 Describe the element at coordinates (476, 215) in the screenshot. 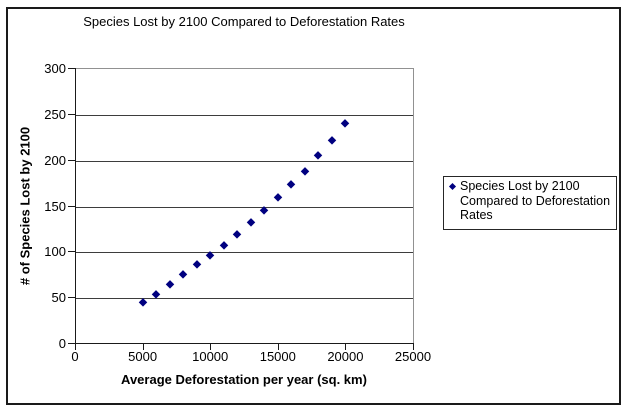

I see `legend-label-line3: Rates` at that location.